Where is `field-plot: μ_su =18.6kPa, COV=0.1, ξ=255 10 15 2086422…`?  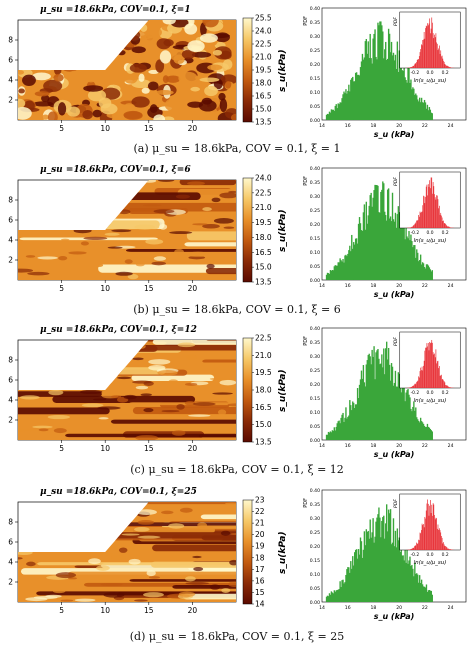 field-plot: μ_su =18.6kPa, COV=0.1, ξ=255 10 15 2086422… is located at coordinates (148, 551).